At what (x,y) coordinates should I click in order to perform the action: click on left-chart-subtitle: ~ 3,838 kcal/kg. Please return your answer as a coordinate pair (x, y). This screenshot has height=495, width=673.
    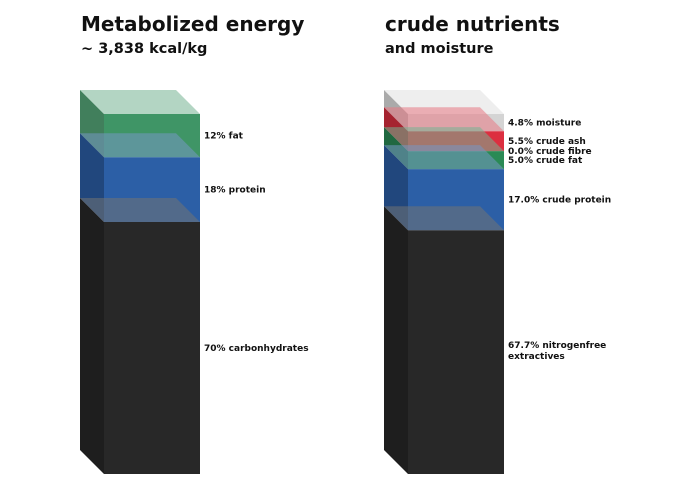
    Looking at the image, I should click on (144, 49).